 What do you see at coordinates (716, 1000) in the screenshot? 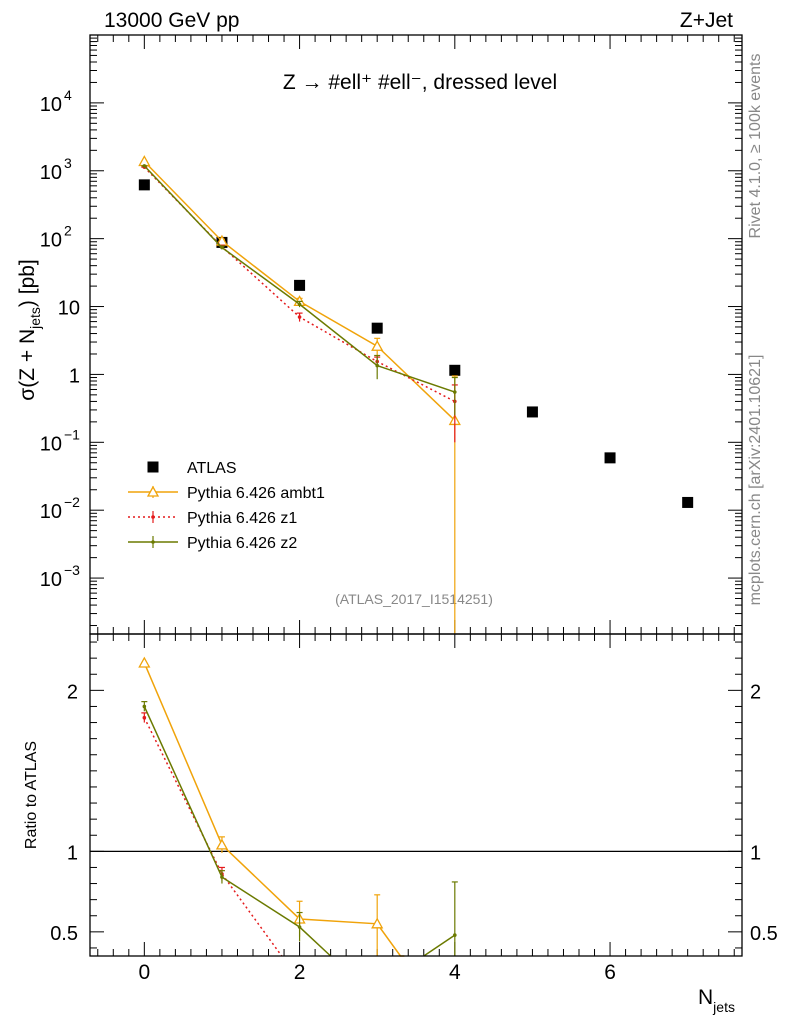
I see `xlabel: Njets` at bounding box center [716, 1000].